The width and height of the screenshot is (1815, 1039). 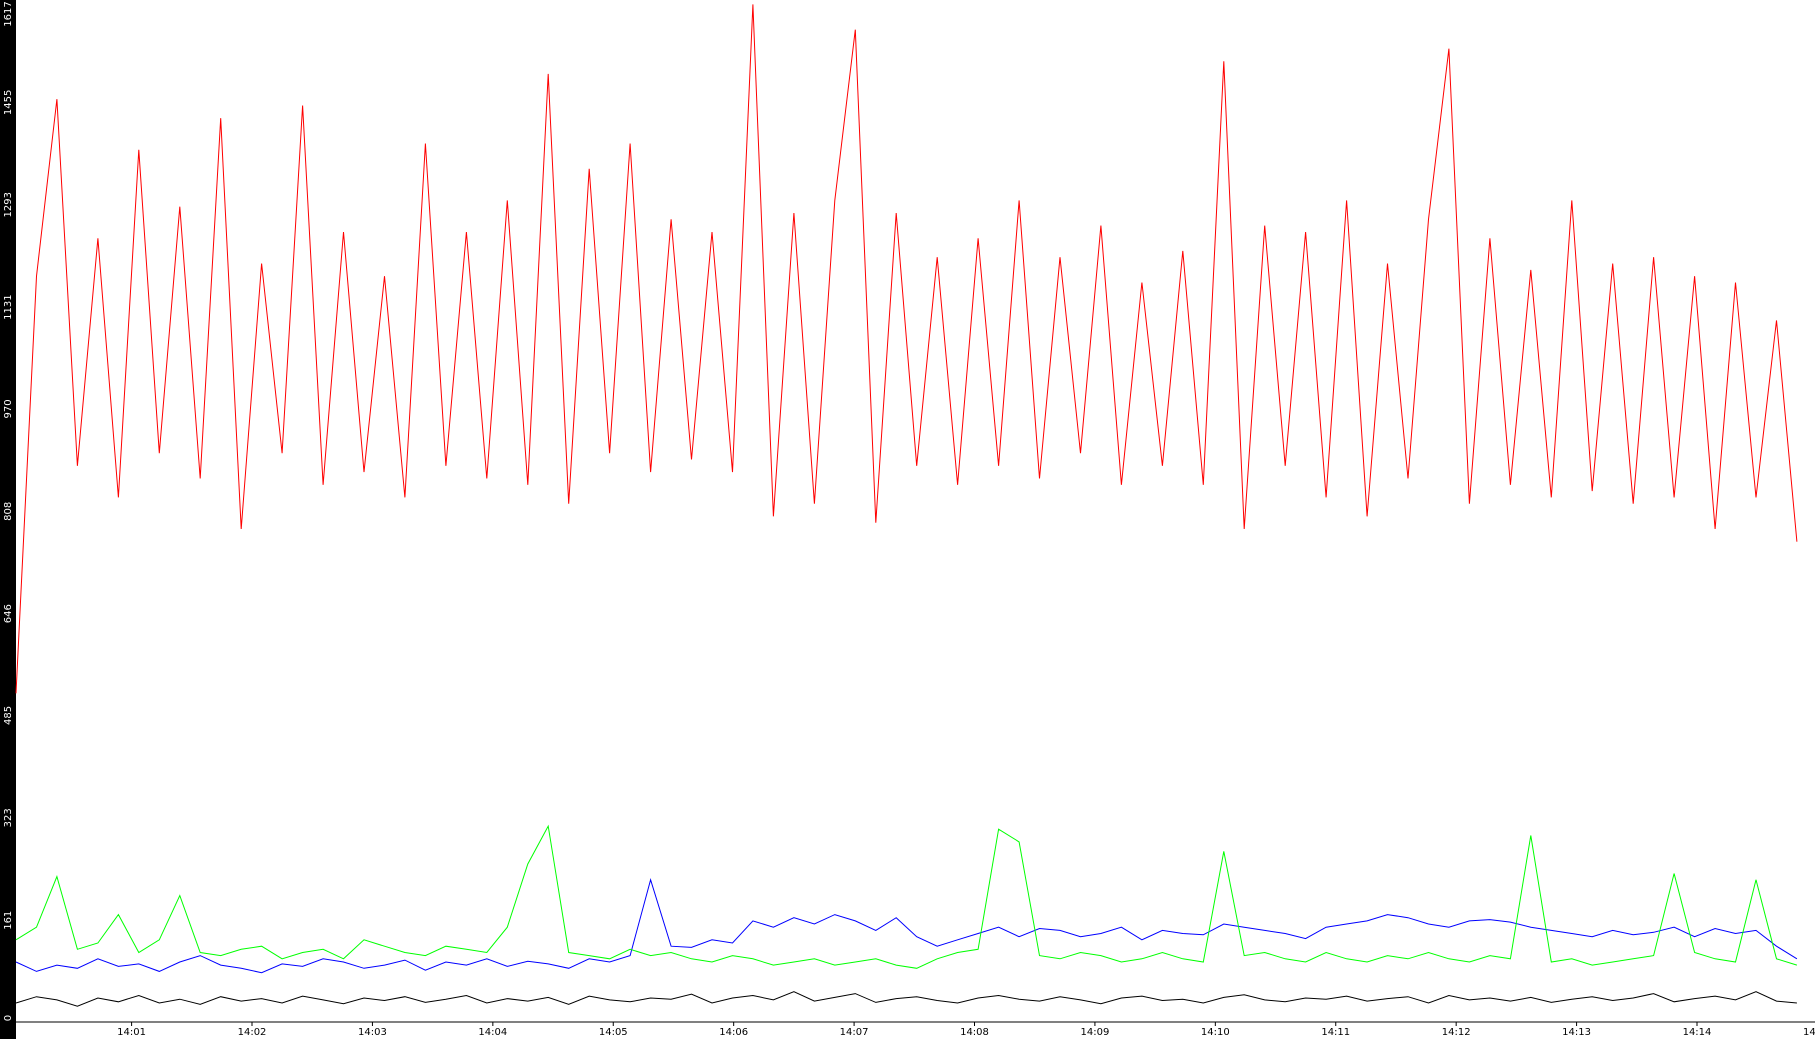 What do you see at coordinates (1335, 1032) in the screenshot?
I see `x-tick-label: 14:11` at bounding box center [1335, 1032].